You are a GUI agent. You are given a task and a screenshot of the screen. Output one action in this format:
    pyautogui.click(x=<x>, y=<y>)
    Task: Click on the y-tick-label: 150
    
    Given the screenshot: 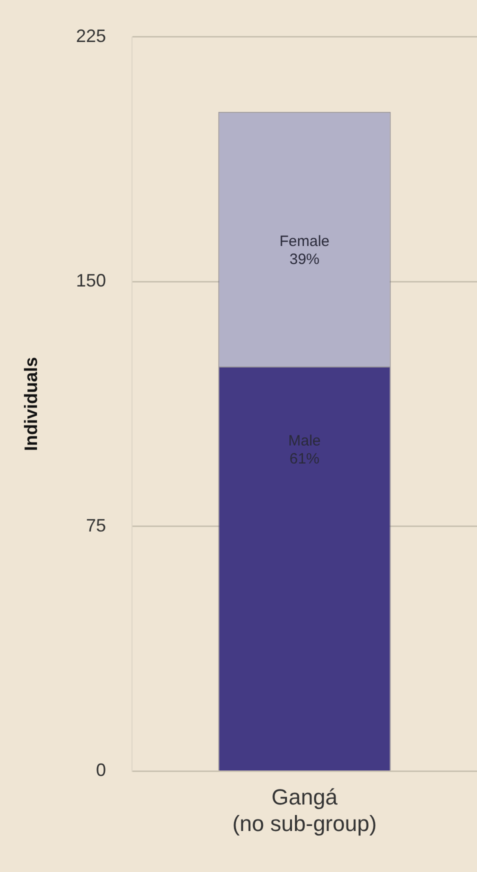 What is the action you would take?
    pyautogui.click(x=91, y=280)
    